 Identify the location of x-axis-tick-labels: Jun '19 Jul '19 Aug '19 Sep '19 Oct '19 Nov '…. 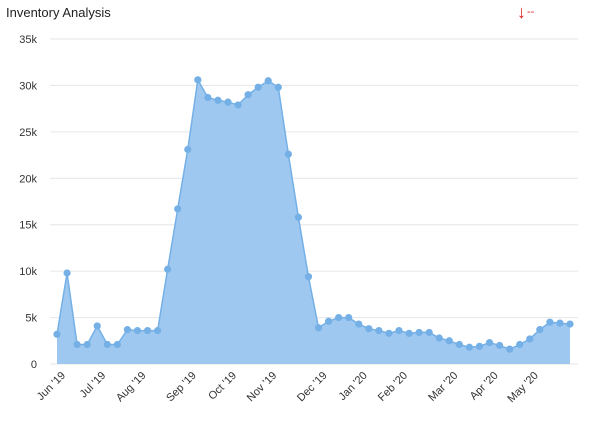
(288, 387).